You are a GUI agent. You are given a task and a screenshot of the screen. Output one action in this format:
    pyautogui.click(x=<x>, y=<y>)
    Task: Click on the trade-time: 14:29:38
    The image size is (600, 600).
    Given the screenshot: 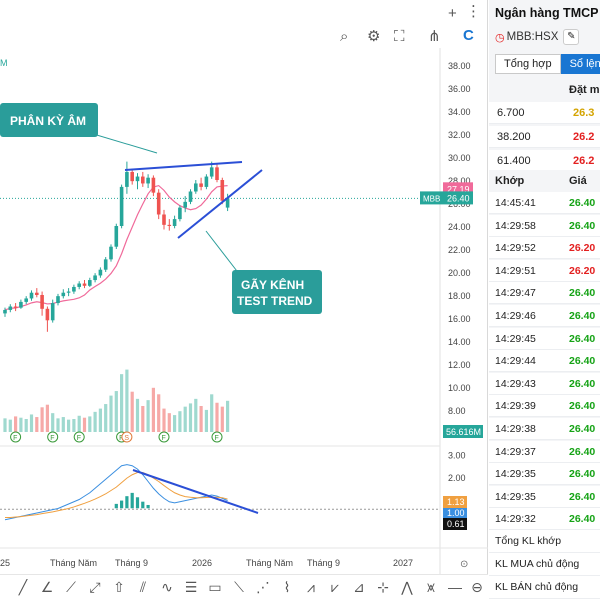 What is the action you would take?
    pyautogui.click(x=515, y=429)
    